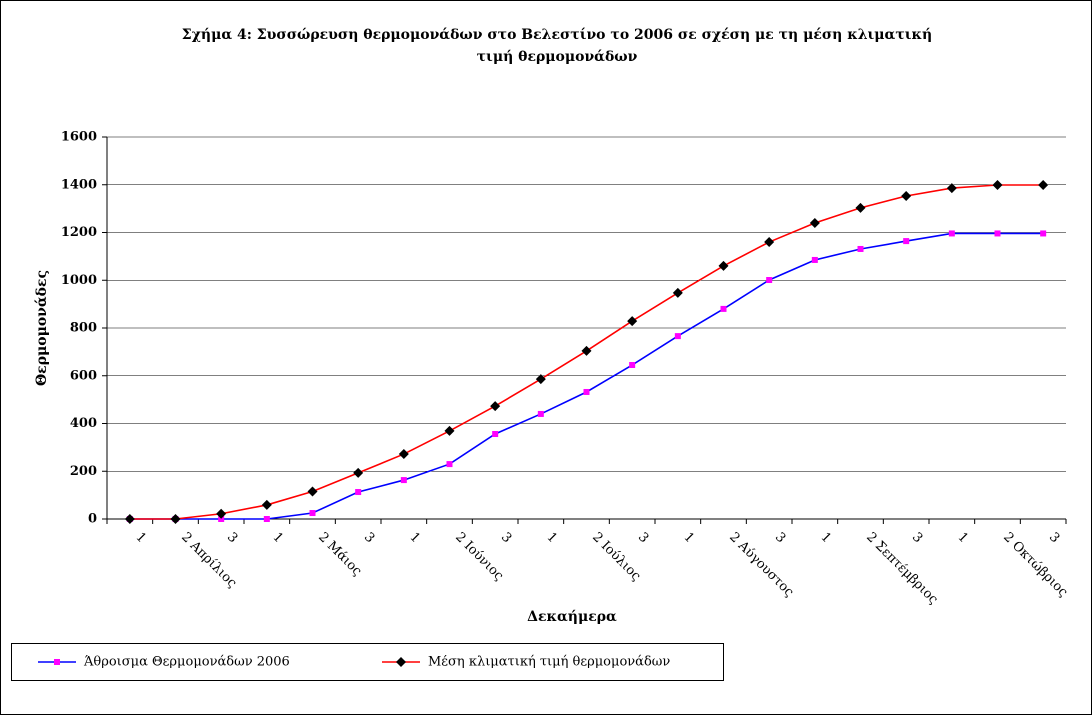 The height and width of the screenshot is (715, 1092). Describe the element at coordinates (79, 232) in the screenshot. I see `y-tick-label: 1200` at that location.